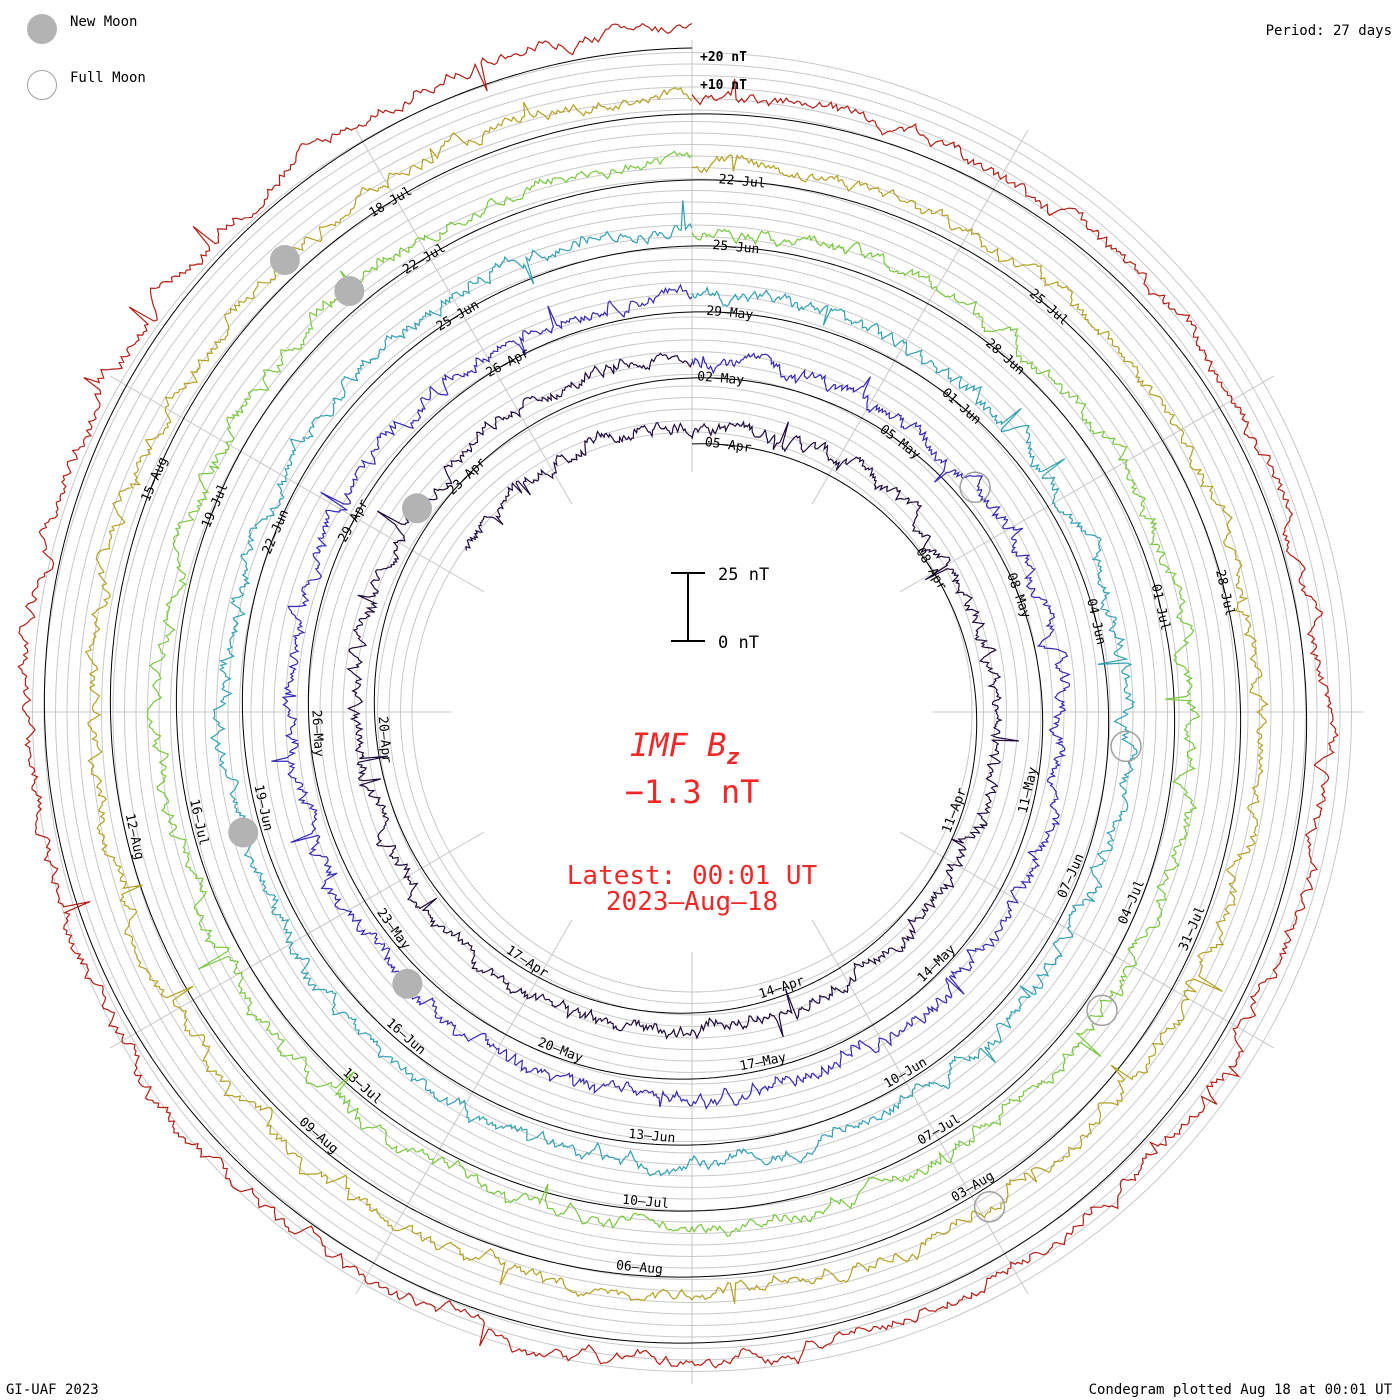 The width and height of the screenshot is (1400, 1400). What do you see at coordinates (723, 57) in the screenshot?
I see `scale-label-plus20: +20 nT` at bounding box center [723, 57].